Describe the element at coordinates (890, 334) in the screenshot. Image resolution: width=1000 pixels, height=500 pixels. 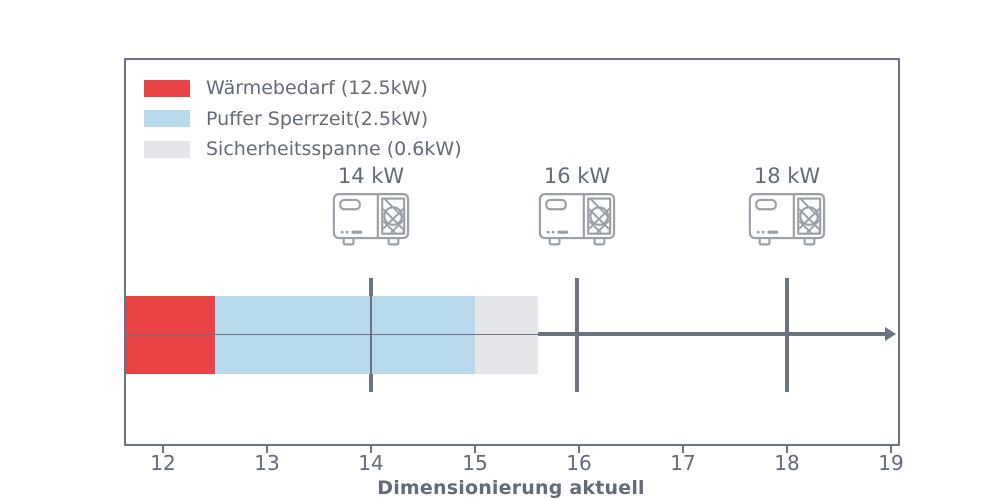
I see `axis-arrowhead-icon` at that location.